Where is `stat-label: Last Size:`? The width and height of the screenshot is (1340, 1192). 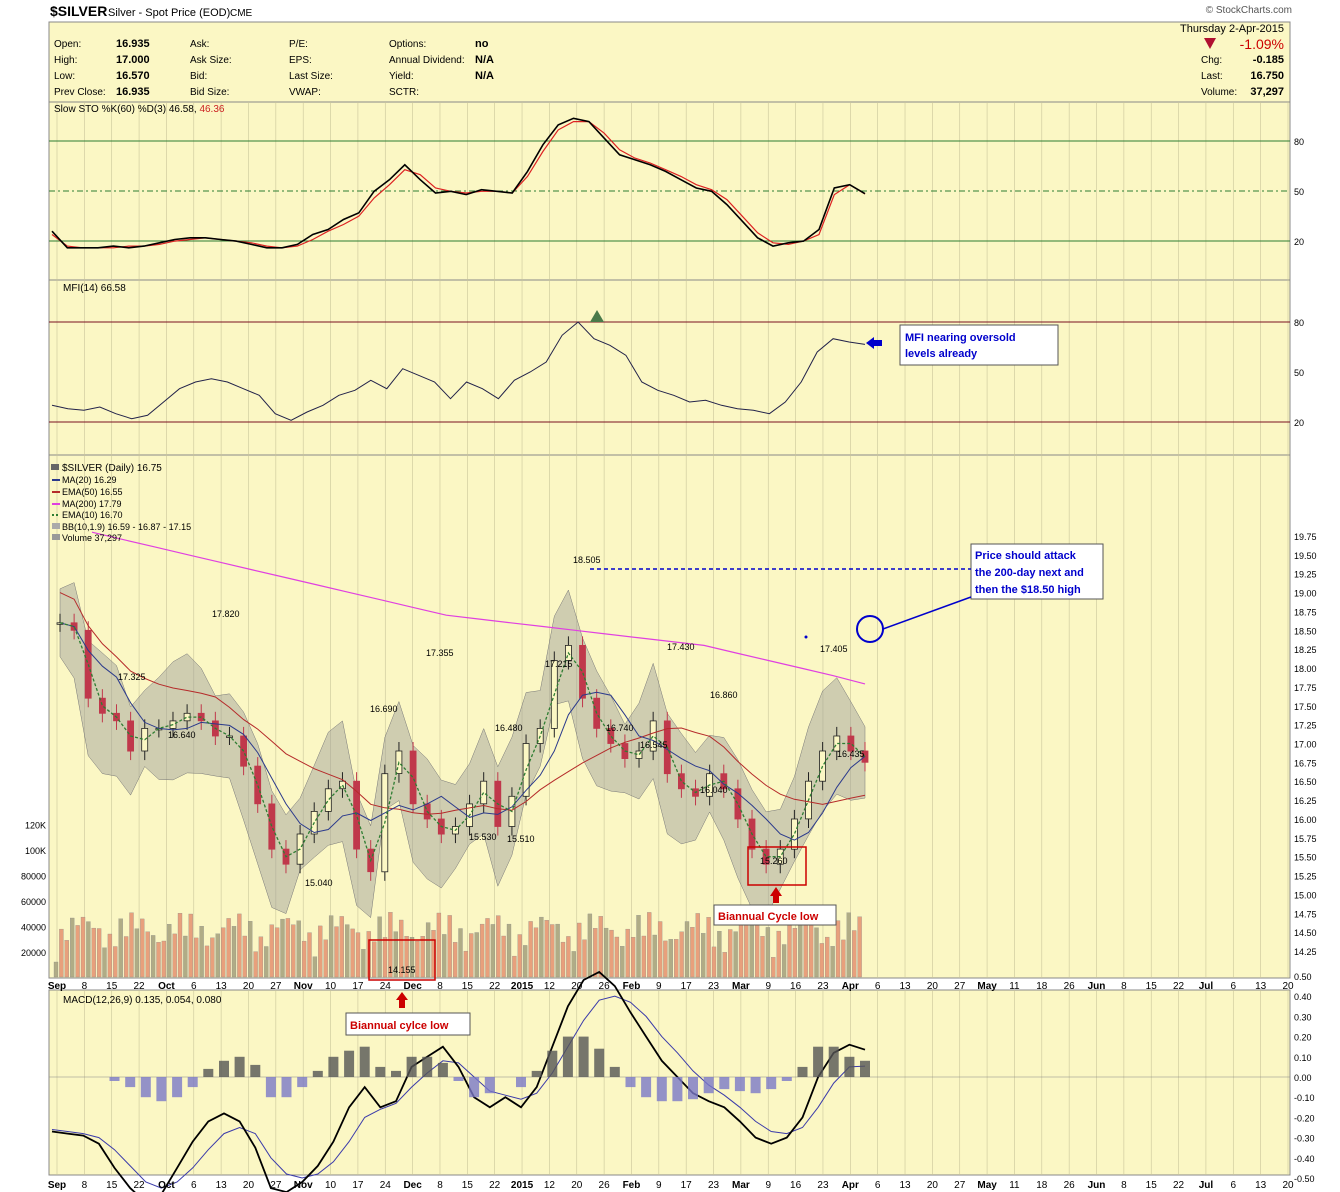
stat-label: Last Size: is located at coordinates (311, 76).